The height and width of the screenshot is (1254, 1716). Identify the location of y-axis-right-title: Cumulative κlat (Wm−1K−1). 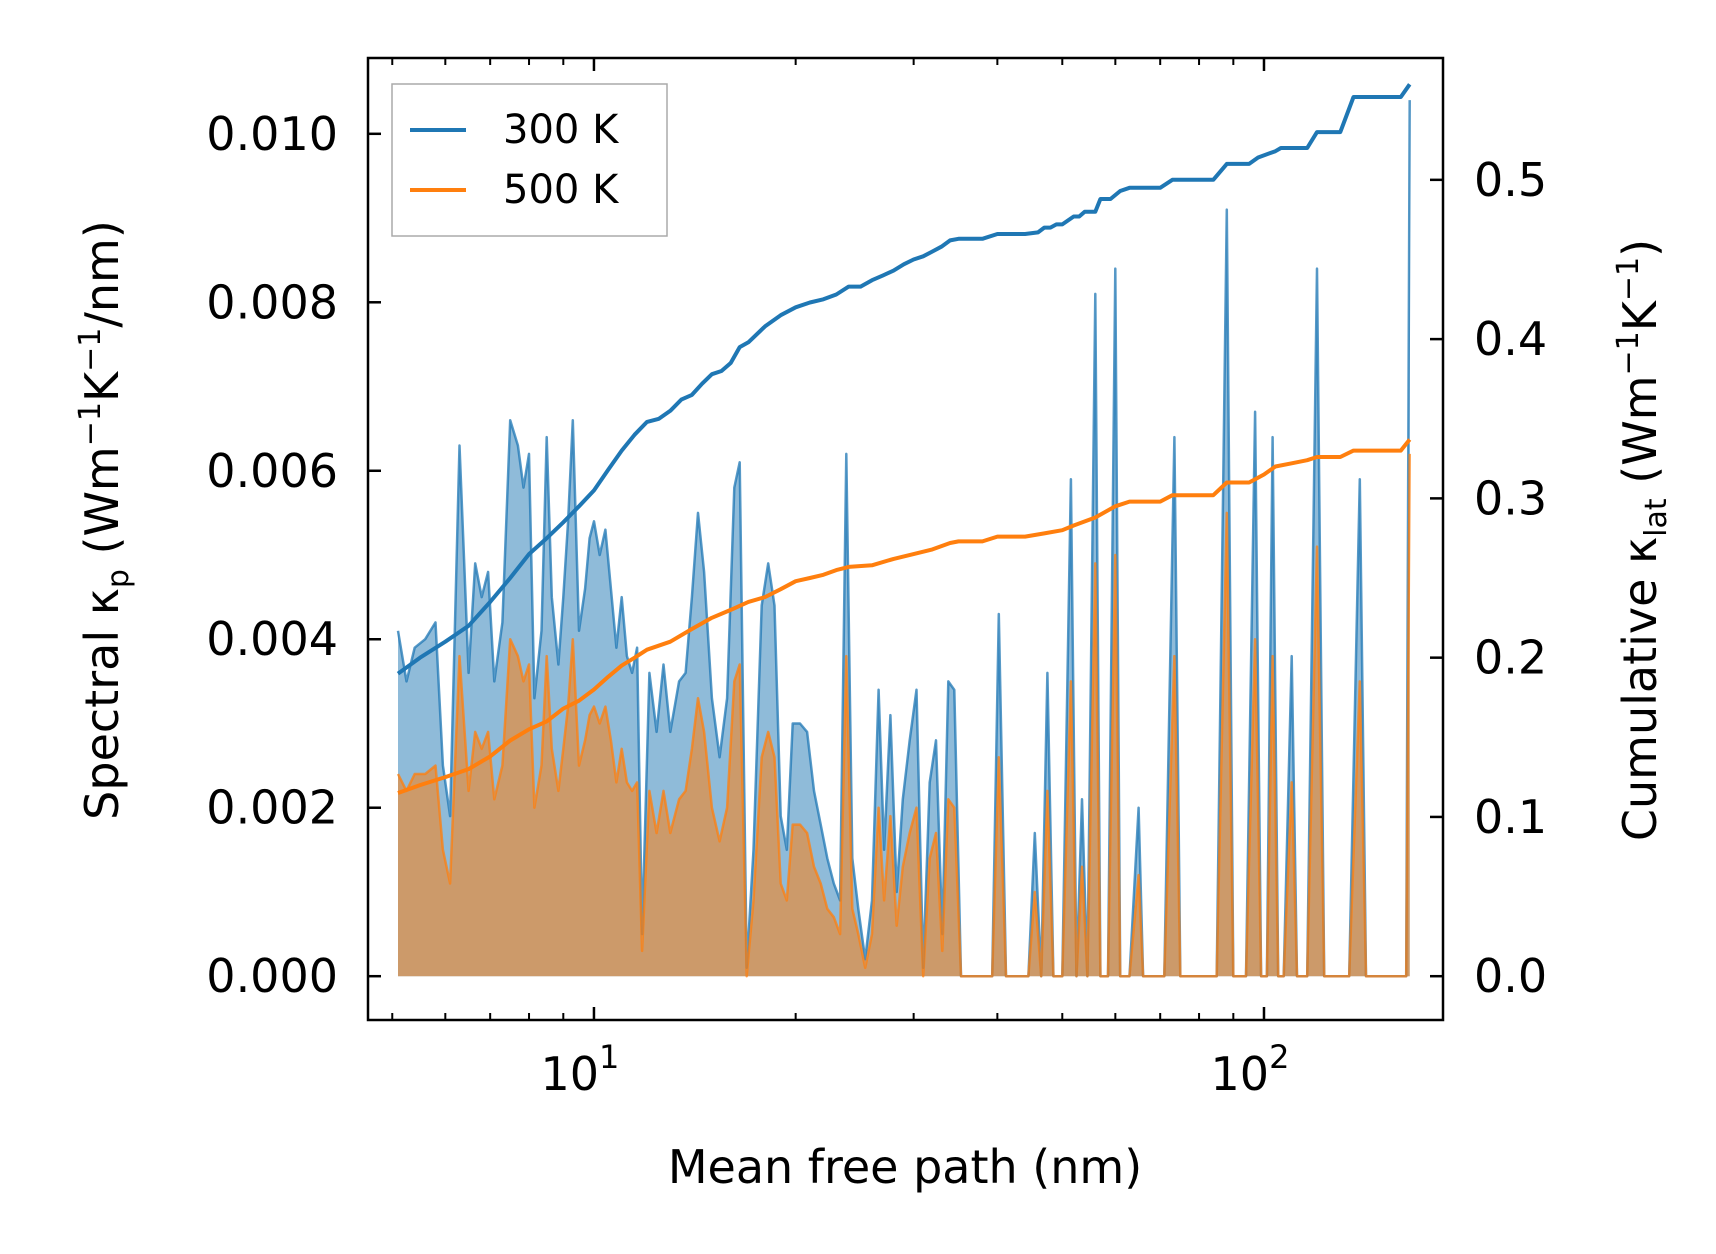
(1642, 540).